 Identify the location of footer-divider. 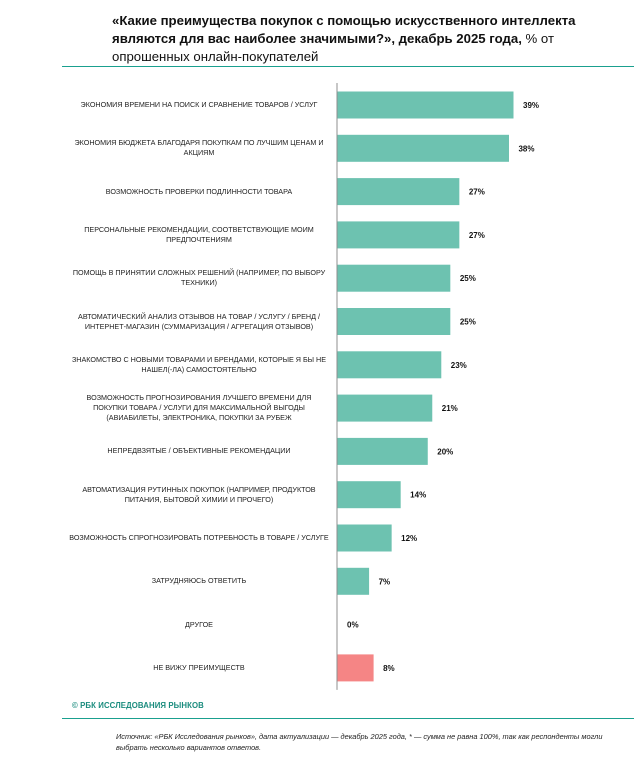
(348, 718).